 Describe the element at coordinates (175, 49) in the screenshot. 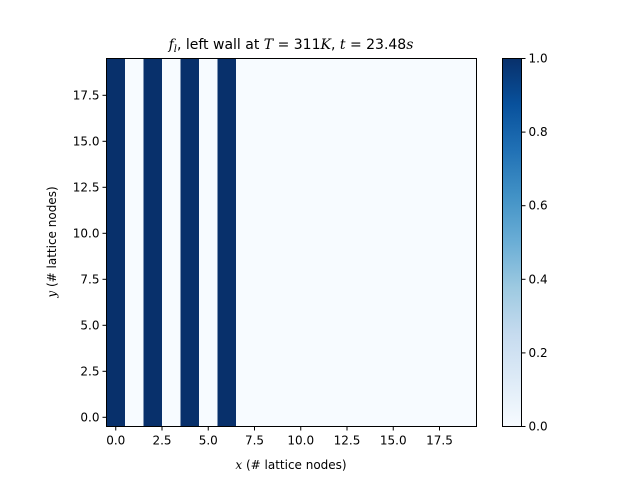

I see `title-subscript: l` at that location.